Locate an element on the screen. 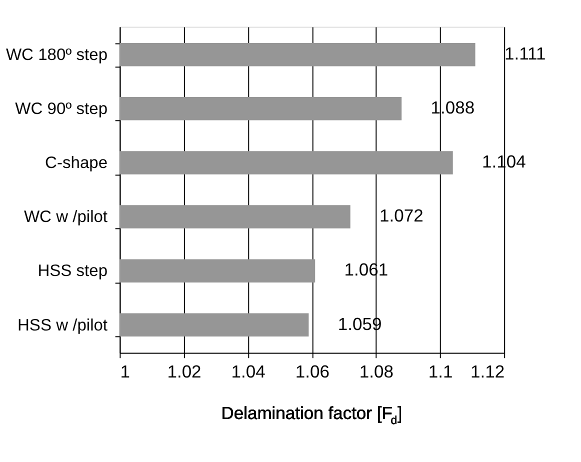  y-tick-label: WC 90º step is located at coordinates (61, 108).